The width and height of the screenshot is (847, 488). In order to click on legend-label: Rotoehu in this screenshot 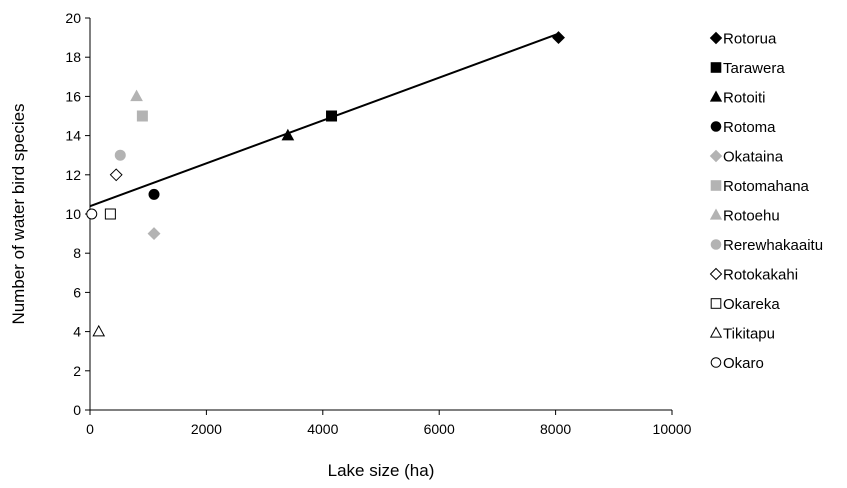, I will do `click(751, 216)`.